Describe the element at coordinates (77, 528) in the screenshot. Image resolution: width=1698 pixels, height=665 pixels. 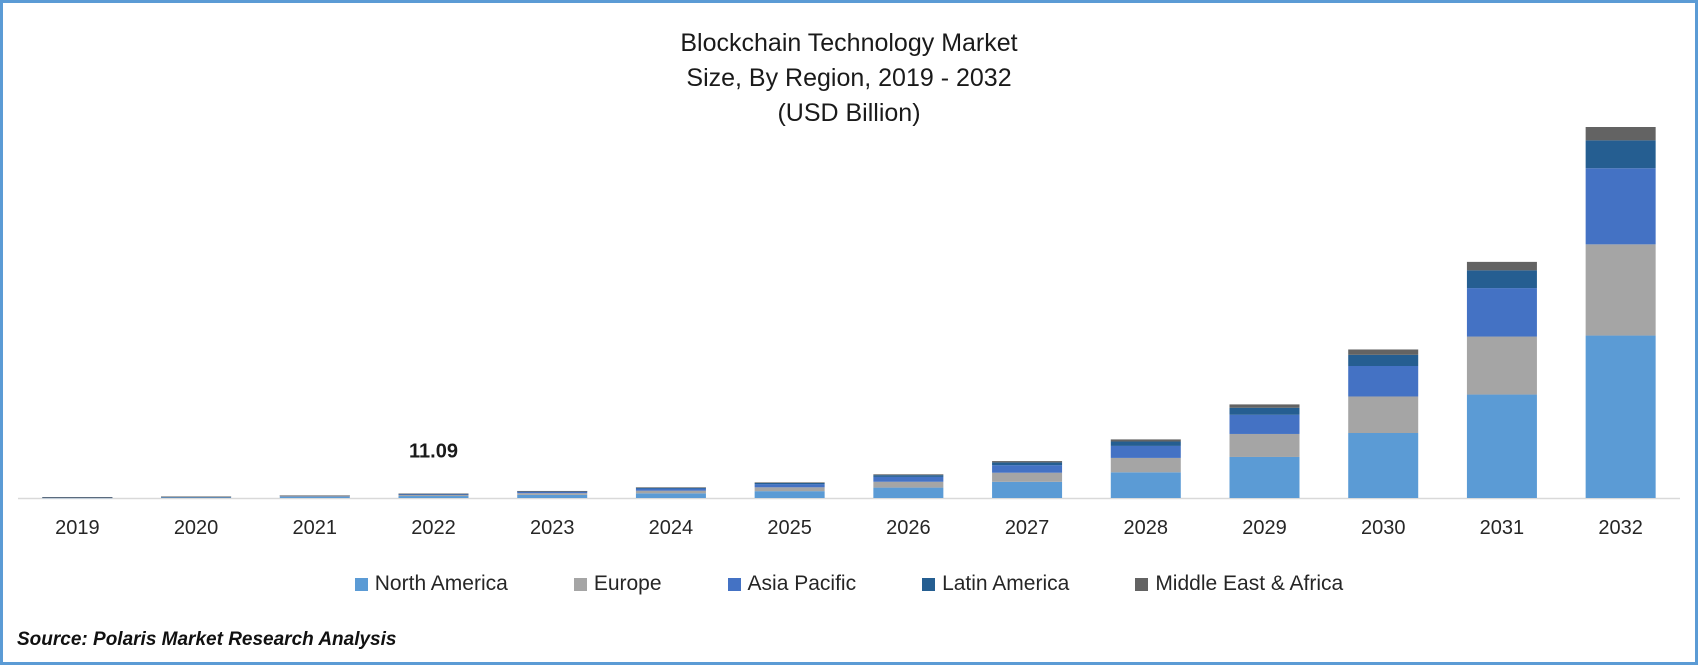
I see `x-tick-label-2019: 2019` at that location.